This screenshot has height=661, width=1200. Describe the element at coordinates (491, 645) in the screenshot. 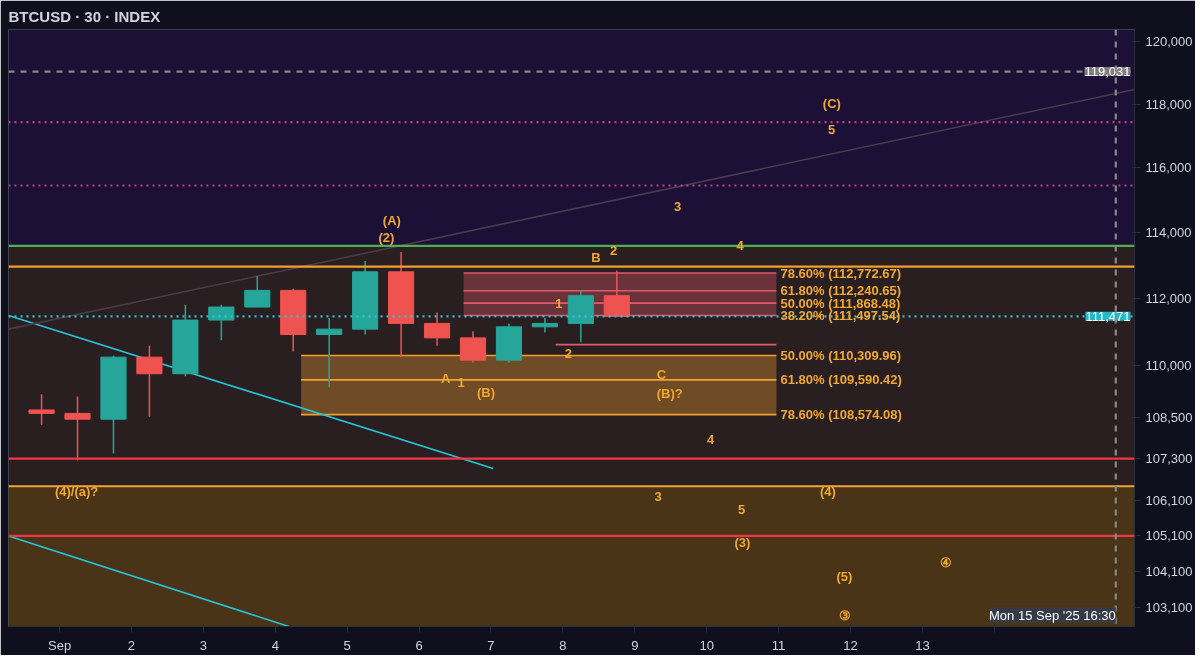

I see `x-tick-label: 7` at that location.